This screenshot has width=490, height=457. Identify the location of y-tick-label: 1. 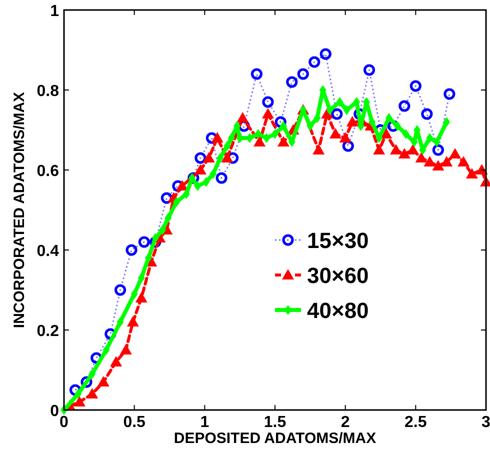
(55, 11).